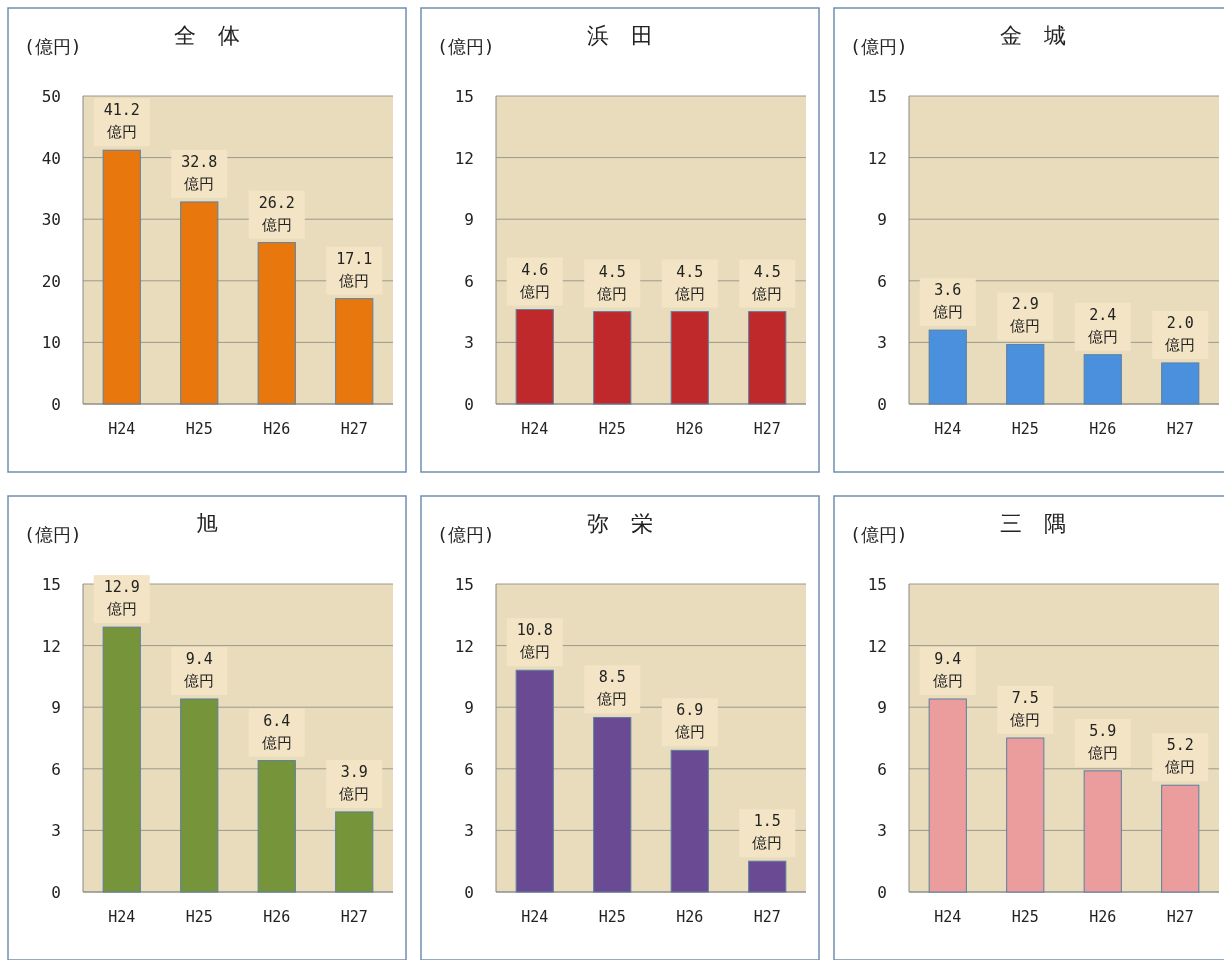  What do you see at coordinates (51, 158) in the screenshot?
I see `y-tick-label: 40` at bounding box center [51, 158].